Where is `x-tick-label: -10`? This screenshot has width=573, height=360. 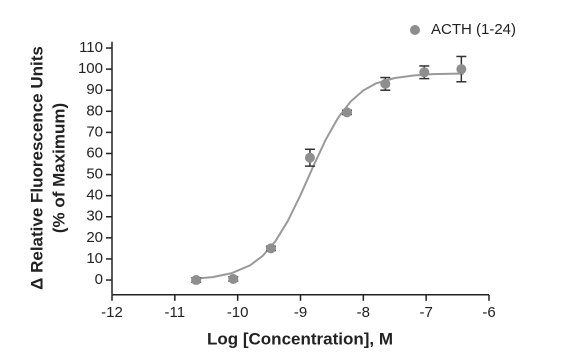
x-tick-label: -10 is located at coordinates (238, 312).